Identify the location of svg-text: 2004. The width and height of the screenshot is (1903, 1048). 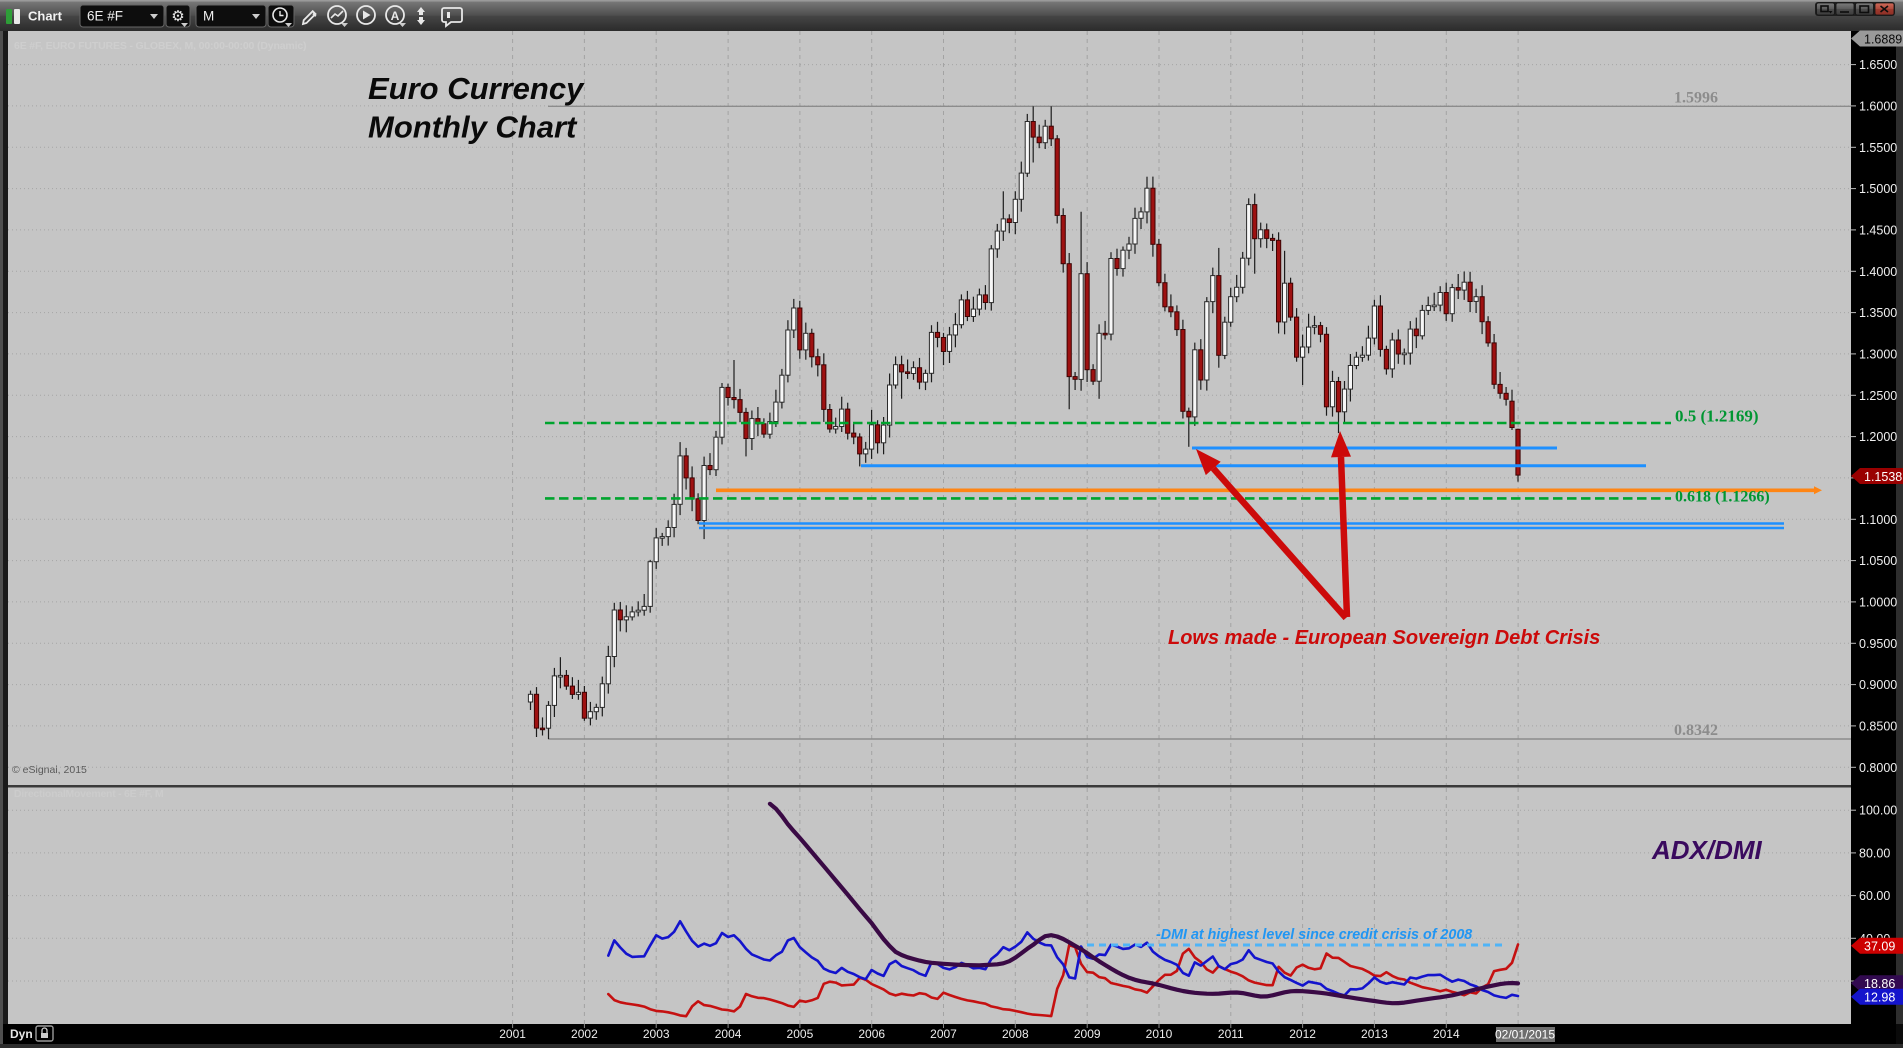
(728, 1034).